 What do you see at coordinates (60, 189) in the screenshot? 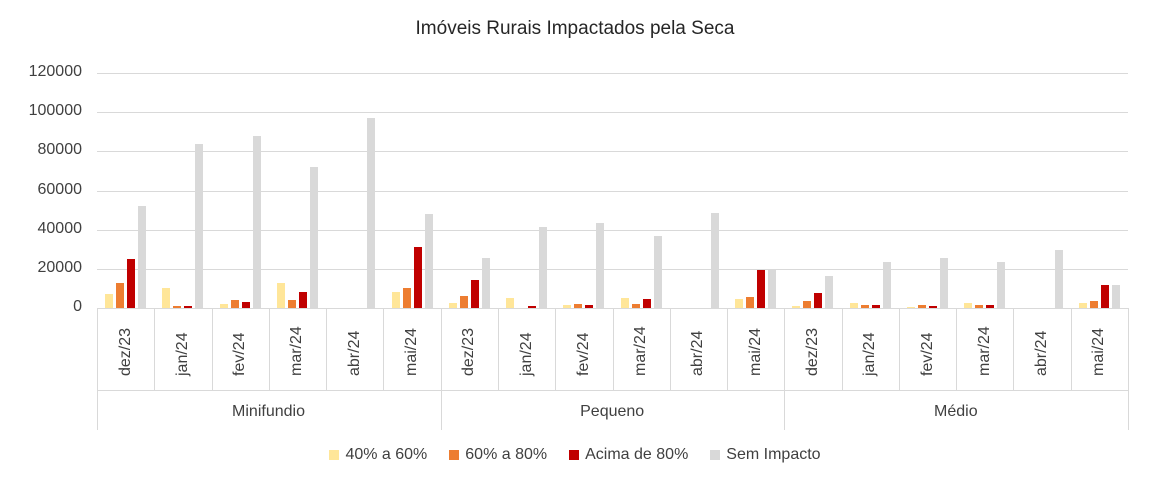
I see `y-tick-label: 60000` at bounding box center [60, 189].